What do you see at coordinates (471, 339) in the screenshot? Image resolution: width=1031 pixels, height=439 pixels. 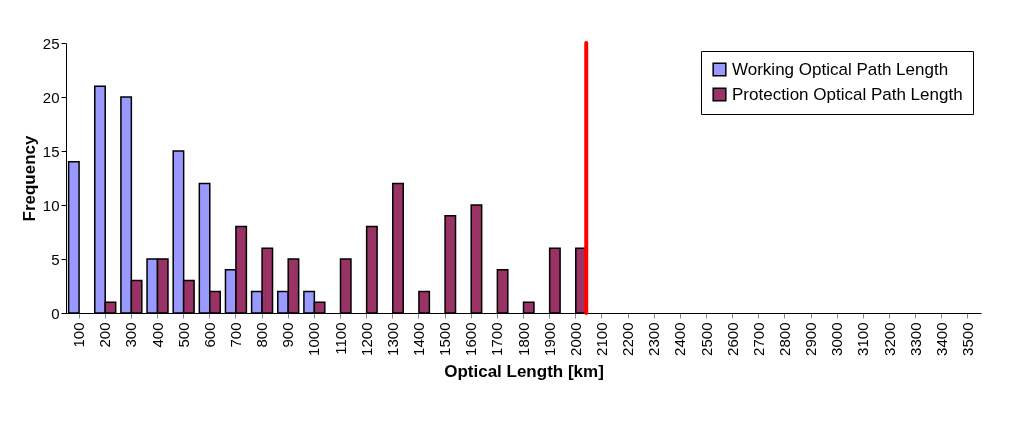 I see `x-tick-label: 1600` at bounding box center [471, 339].